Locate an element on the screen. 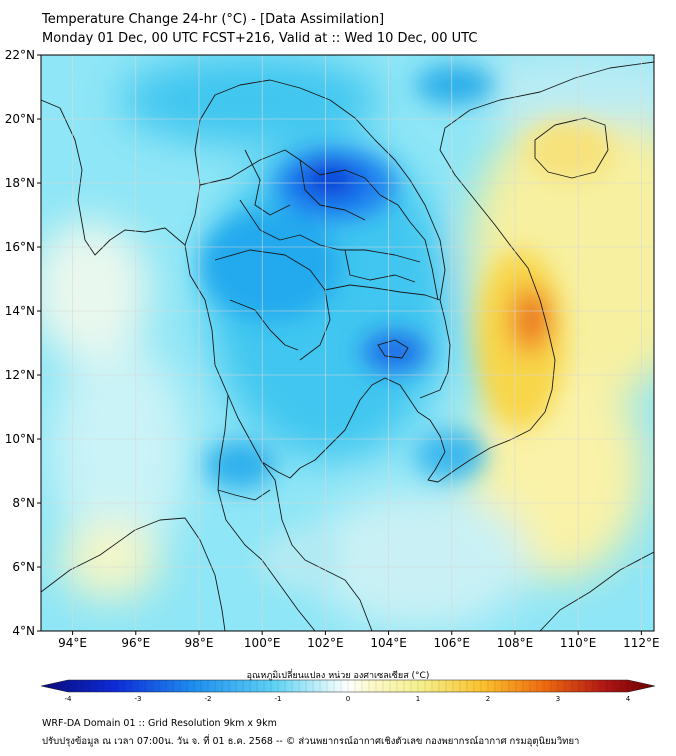 The image size is (676, 756). cambodia-vietnam-border is located at coordinates (435, 349).